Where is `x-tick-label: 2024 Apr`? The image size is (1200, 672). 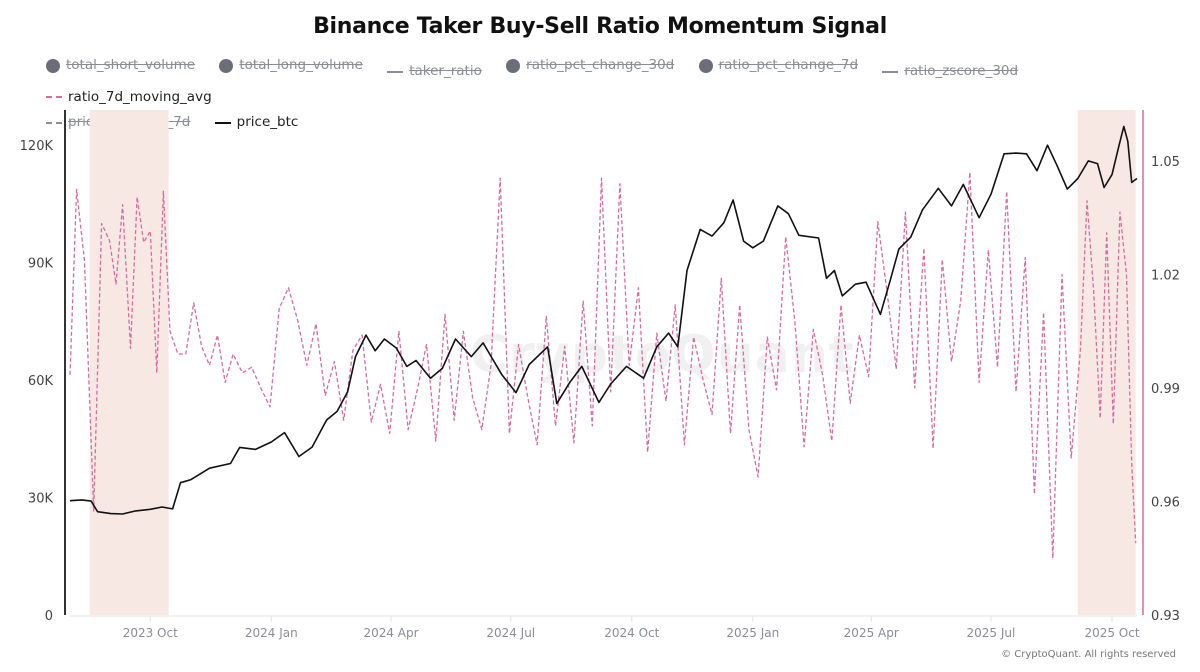 x-tick-label: 2024 Apr is located at coordinates (390, 633).